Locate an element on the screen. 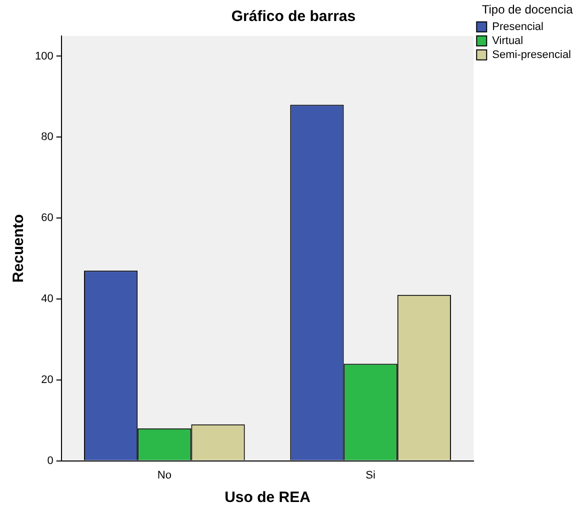  y-tick-label: 100 is located at coordinates (44, 56).